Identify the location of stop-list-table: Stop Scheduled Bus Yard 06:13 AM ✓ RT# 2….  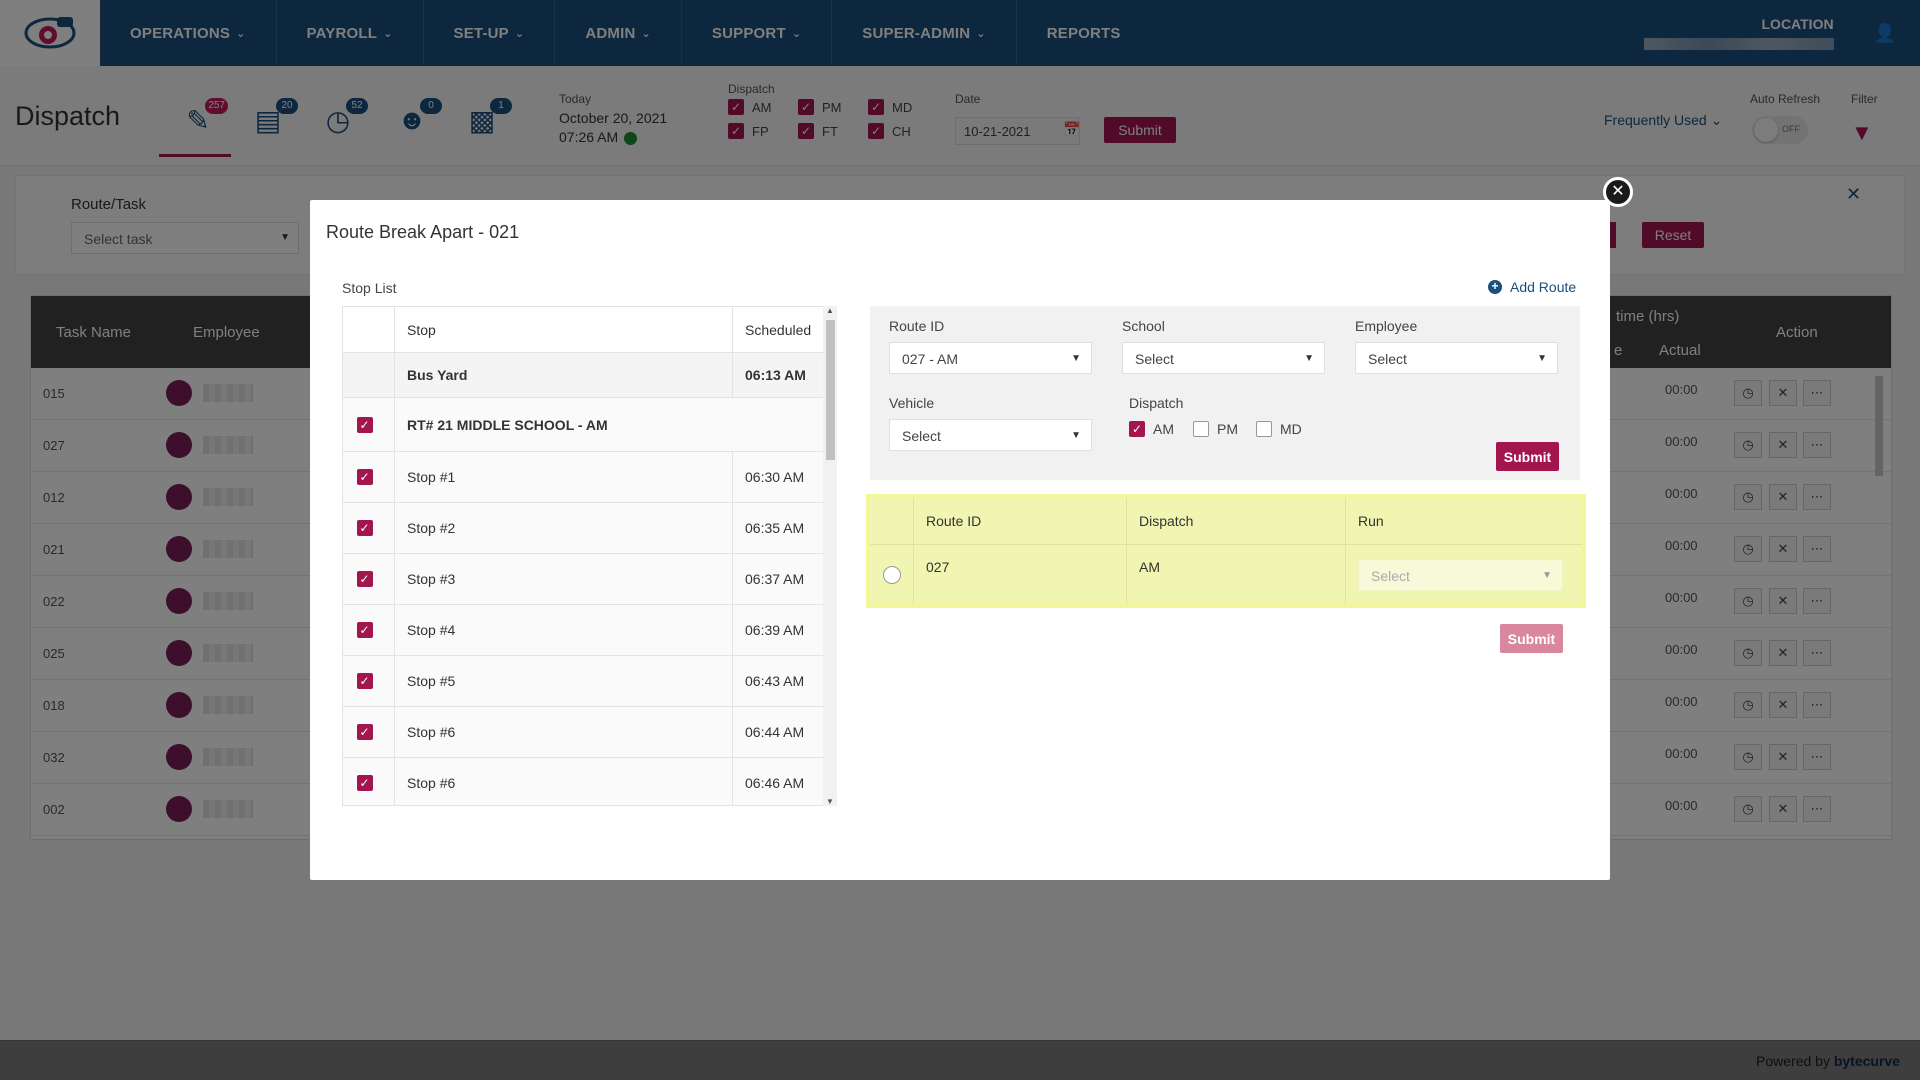
(587, 556).